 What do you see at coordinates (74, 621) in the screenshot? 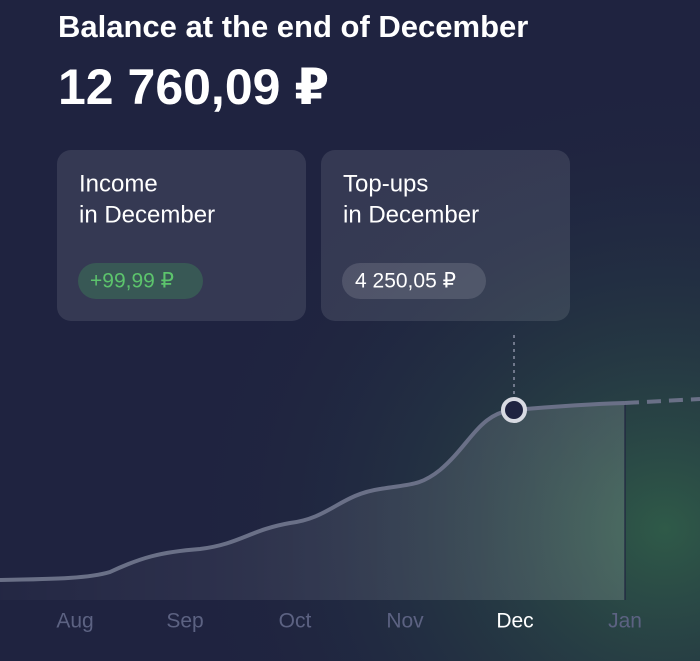
I see `month-label: Aug` at bounding box center [74, 621].